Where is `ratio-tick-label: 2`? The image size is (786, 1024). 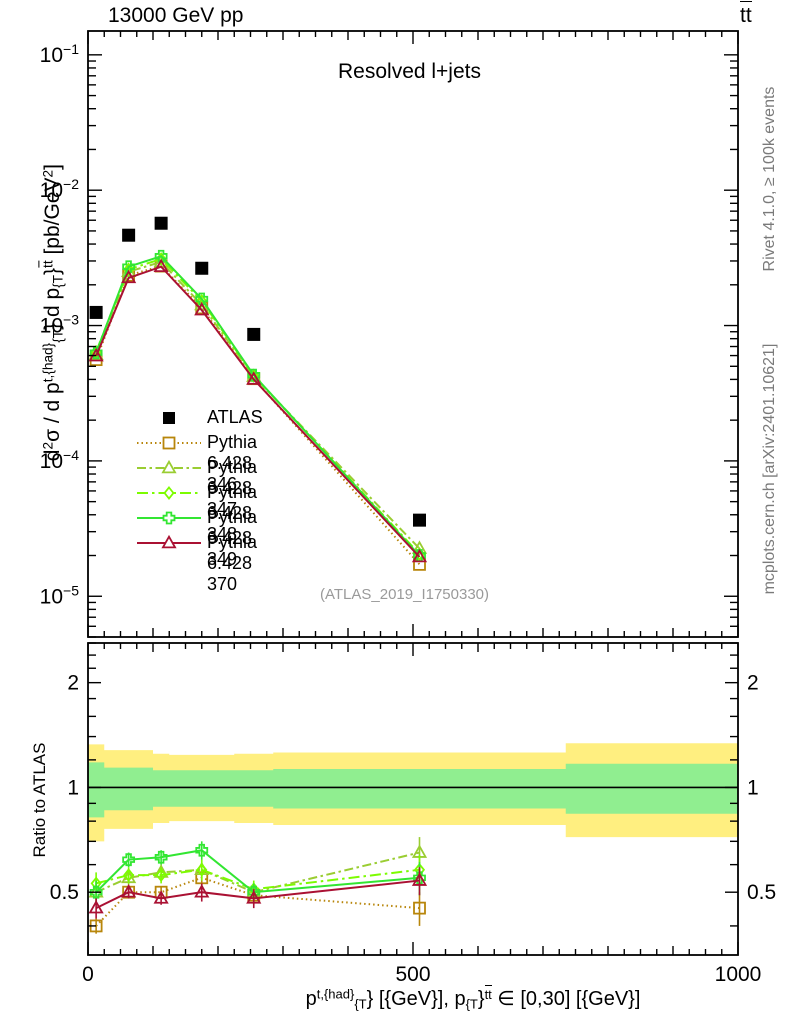 ratio-tick-label: 2 is located at coordinates (73, 683).